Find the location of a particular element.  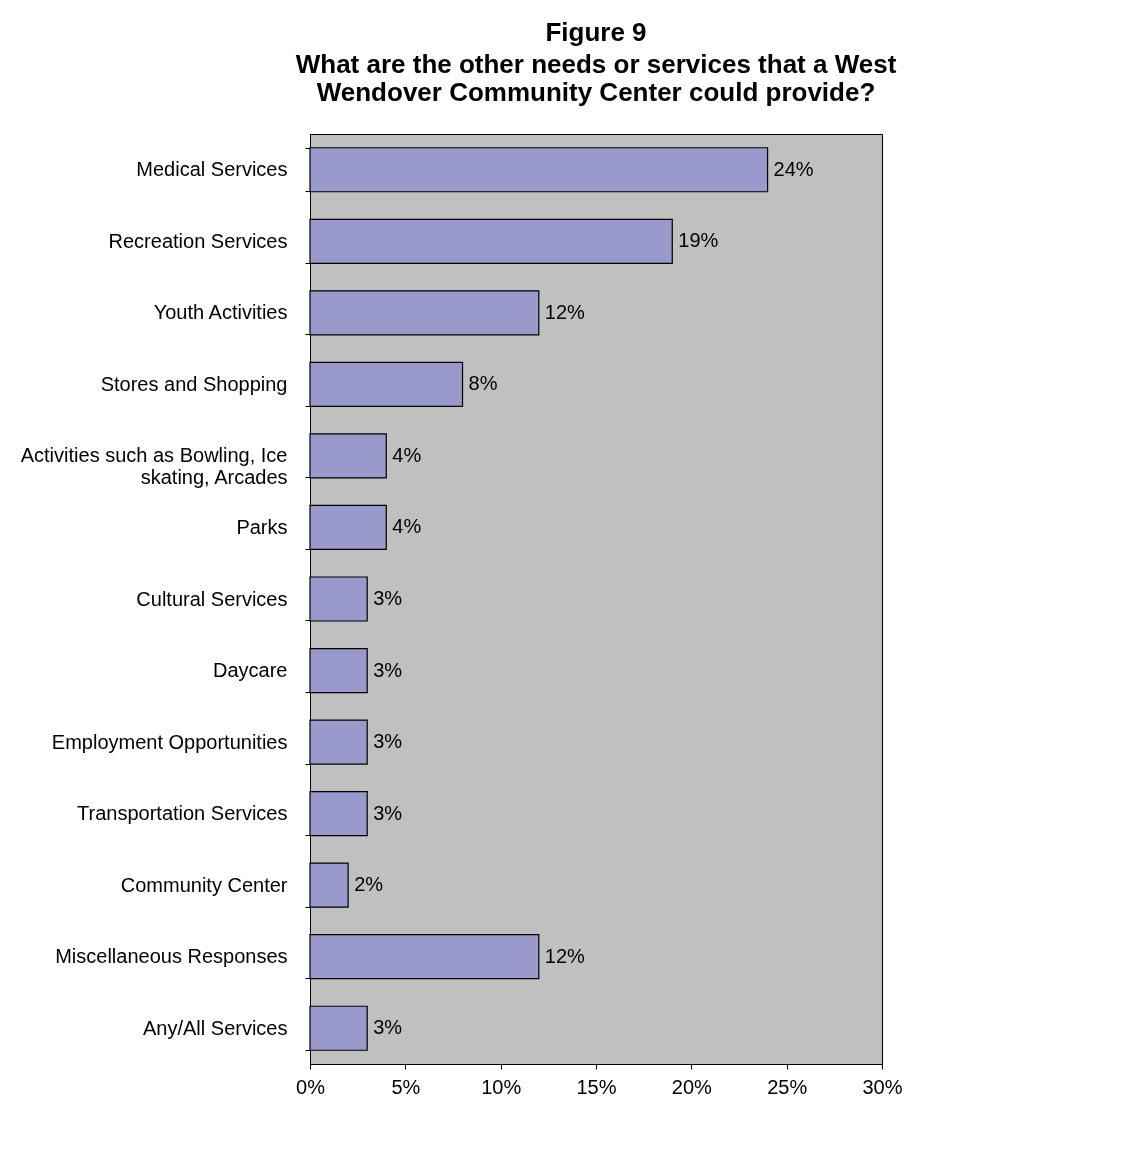

y-tick-label: Activities such as Bowling, Ice skating, Arcades is located at coordinates (154, 466).